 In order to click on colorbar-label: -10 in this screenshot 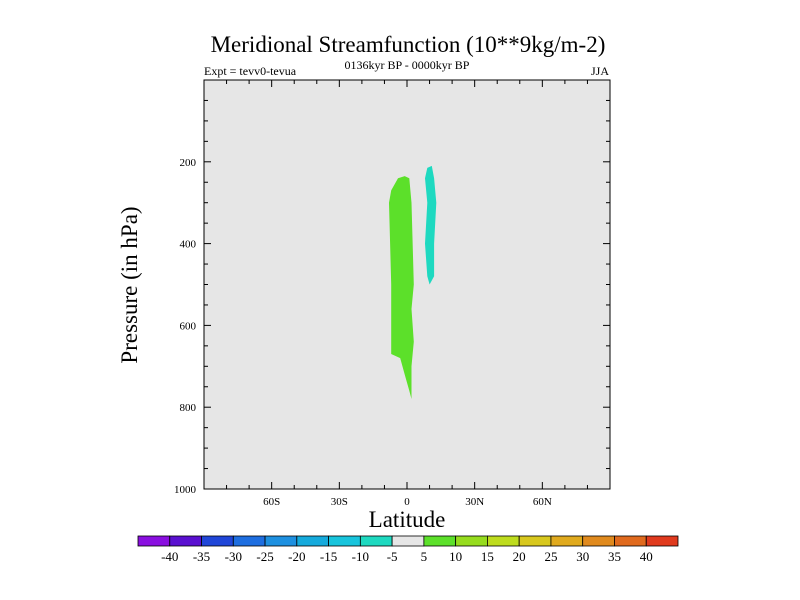, I will do `click(360, 556)`.